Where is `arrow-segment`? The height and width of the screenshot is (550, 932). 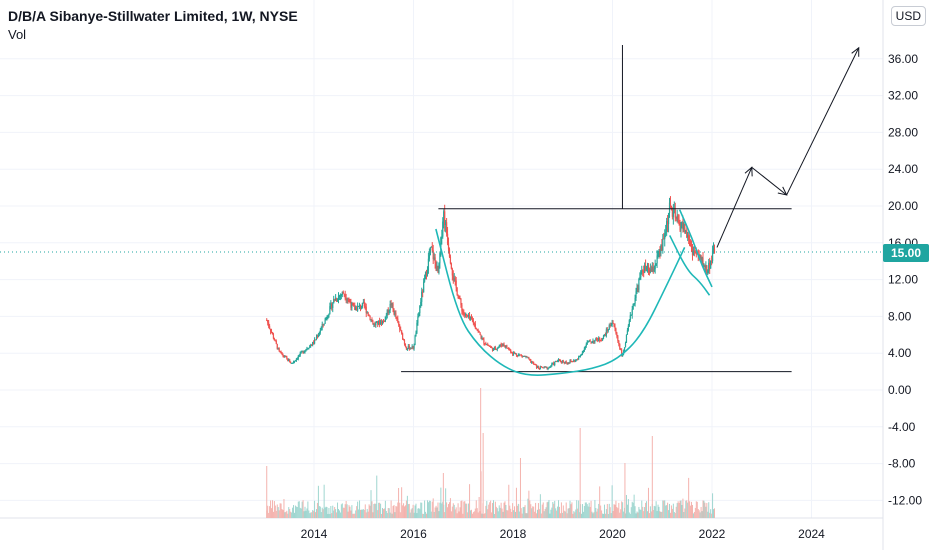
arrow-segment is located at coordinates (823, 121).